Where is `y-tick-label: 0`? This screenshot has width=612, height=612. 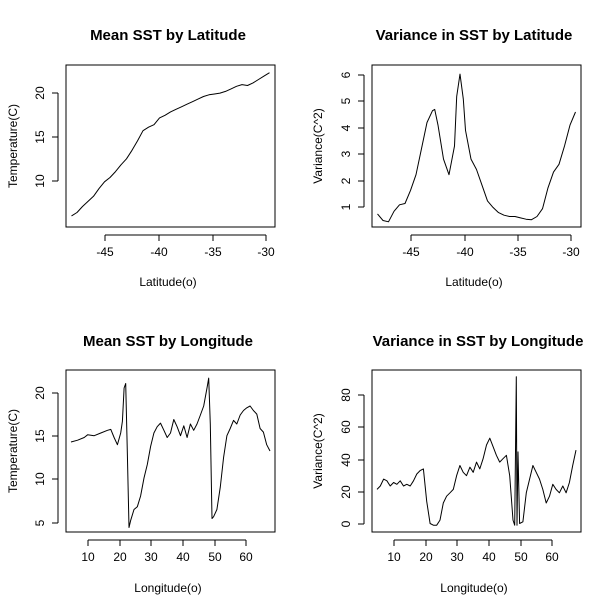 y-tick-label: 0 is located at coordinates (346, 523).